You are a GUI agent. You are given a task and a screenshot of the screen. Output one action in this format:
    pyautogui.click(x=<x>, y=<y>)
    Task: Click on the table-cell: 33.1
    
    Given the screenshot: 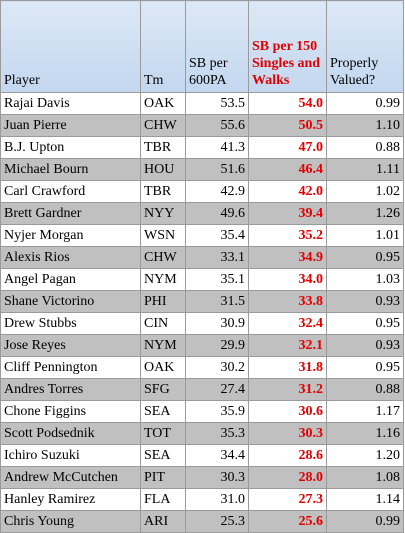 What is the action you would take?
    pyautogui.click(x=217, y=257)
    